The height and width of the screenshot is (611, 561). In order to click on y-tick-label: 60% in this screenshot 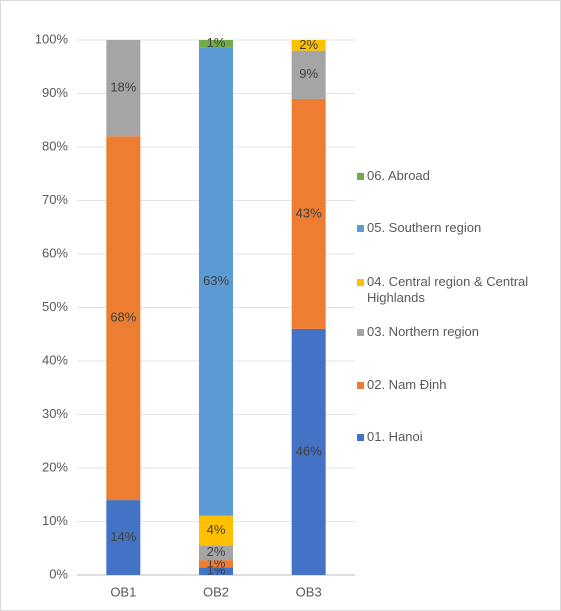, I will do `click(55, 252)`.